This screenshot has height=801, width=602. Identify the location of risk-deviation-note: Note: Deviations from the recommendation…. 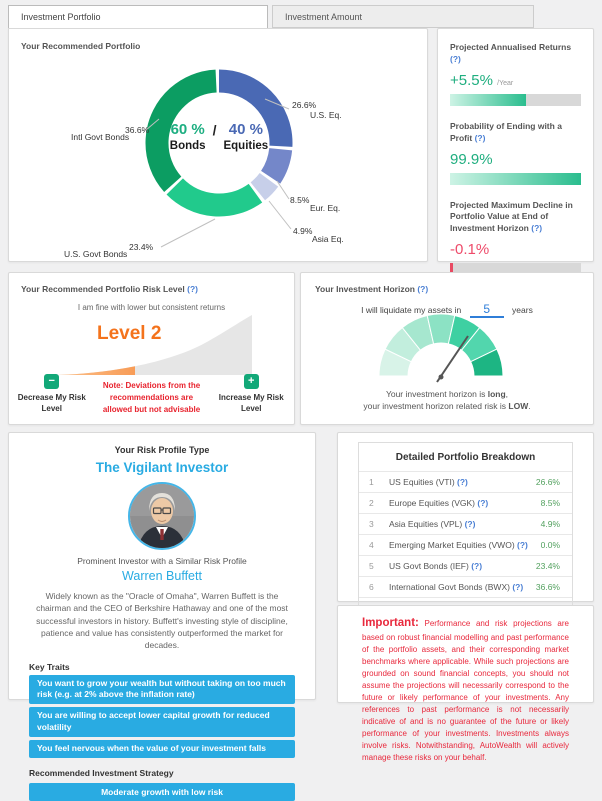
(151, 397).